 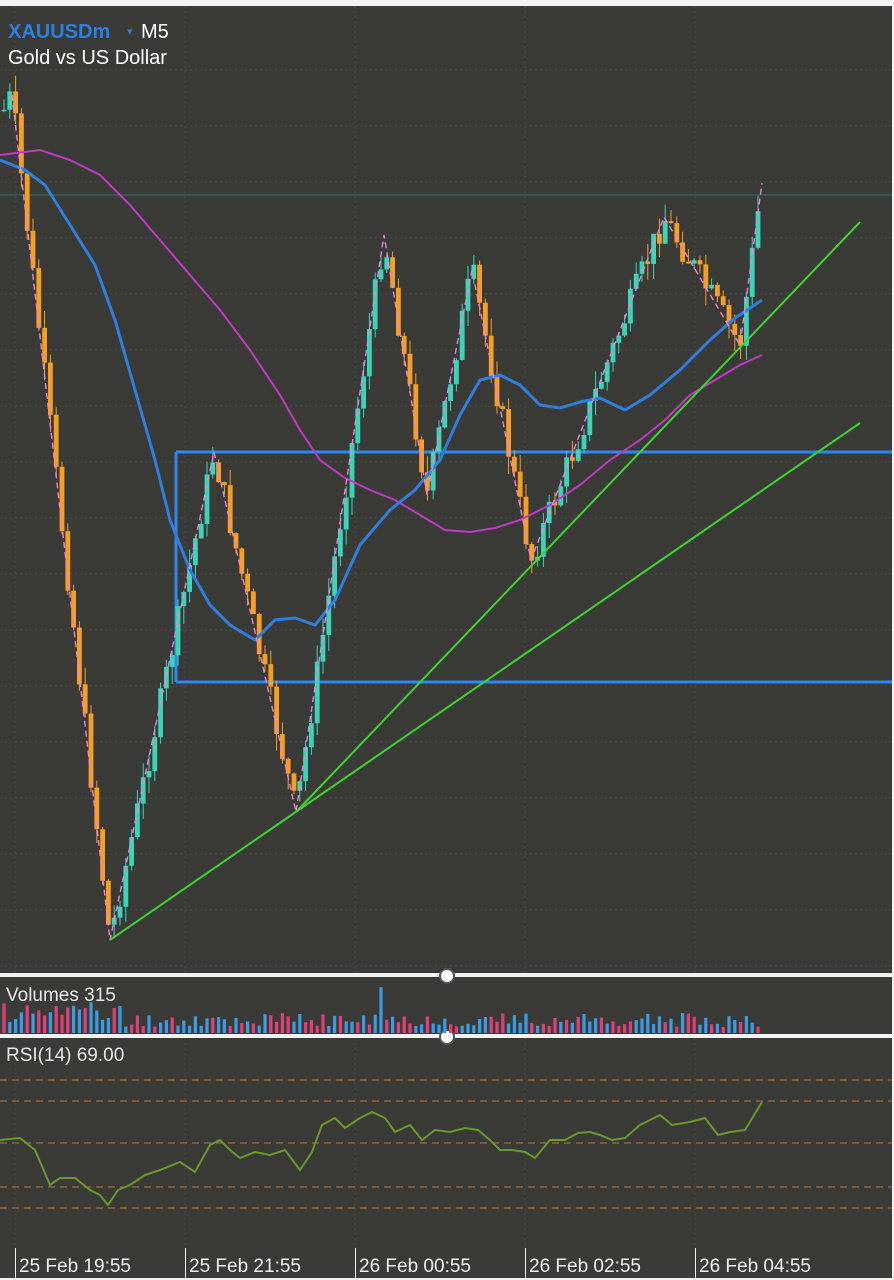 I want to click on volume-bars, so click(x=381, y=1010).